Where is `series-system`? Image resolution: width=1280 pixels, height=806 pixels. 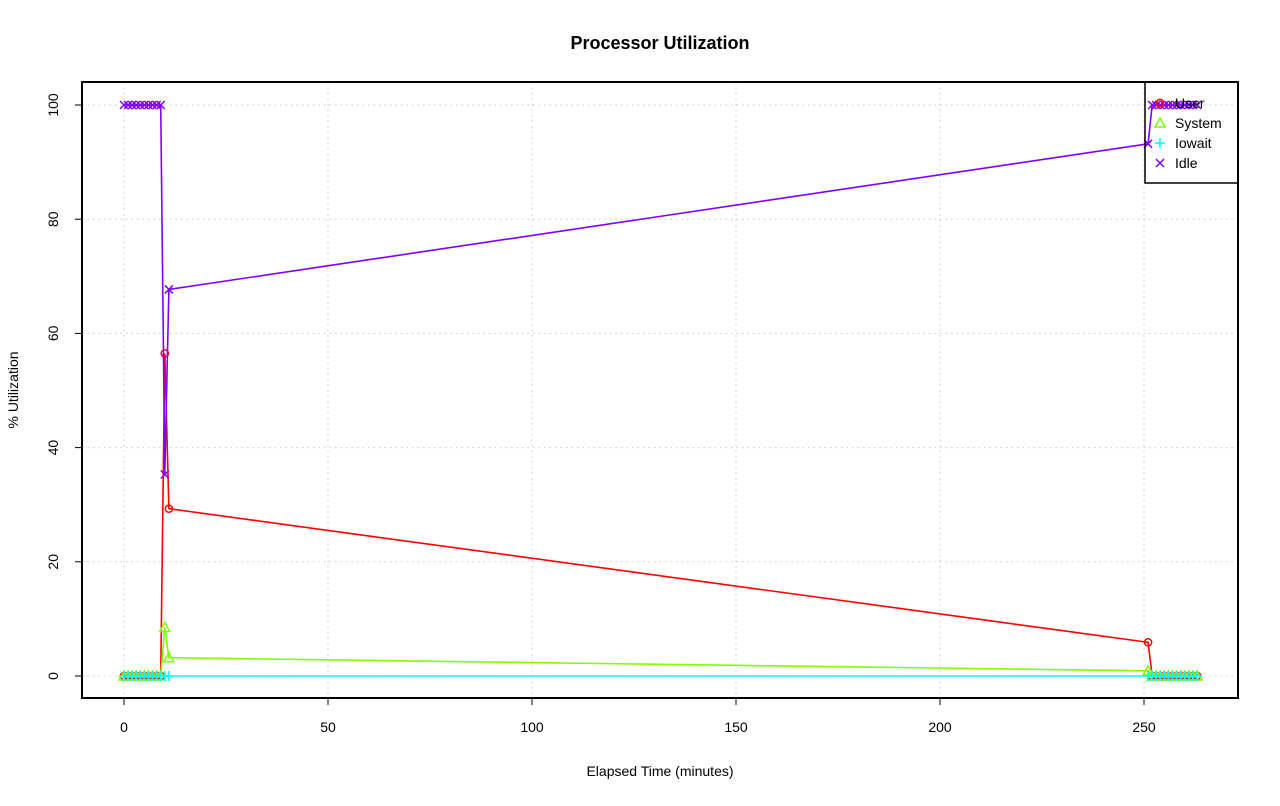
series-system is located at coordinates (660, 650).